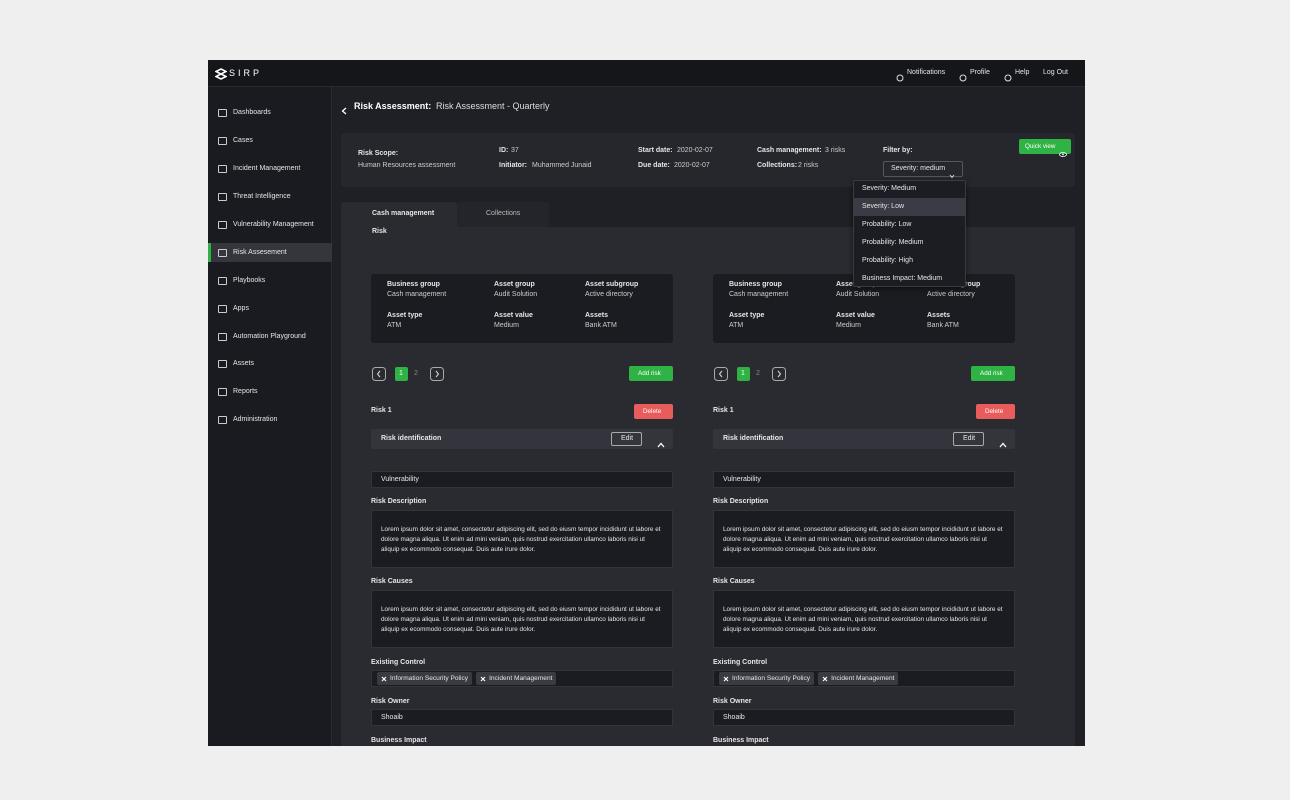  I want to click on label: Collections:, so click(777, 165).